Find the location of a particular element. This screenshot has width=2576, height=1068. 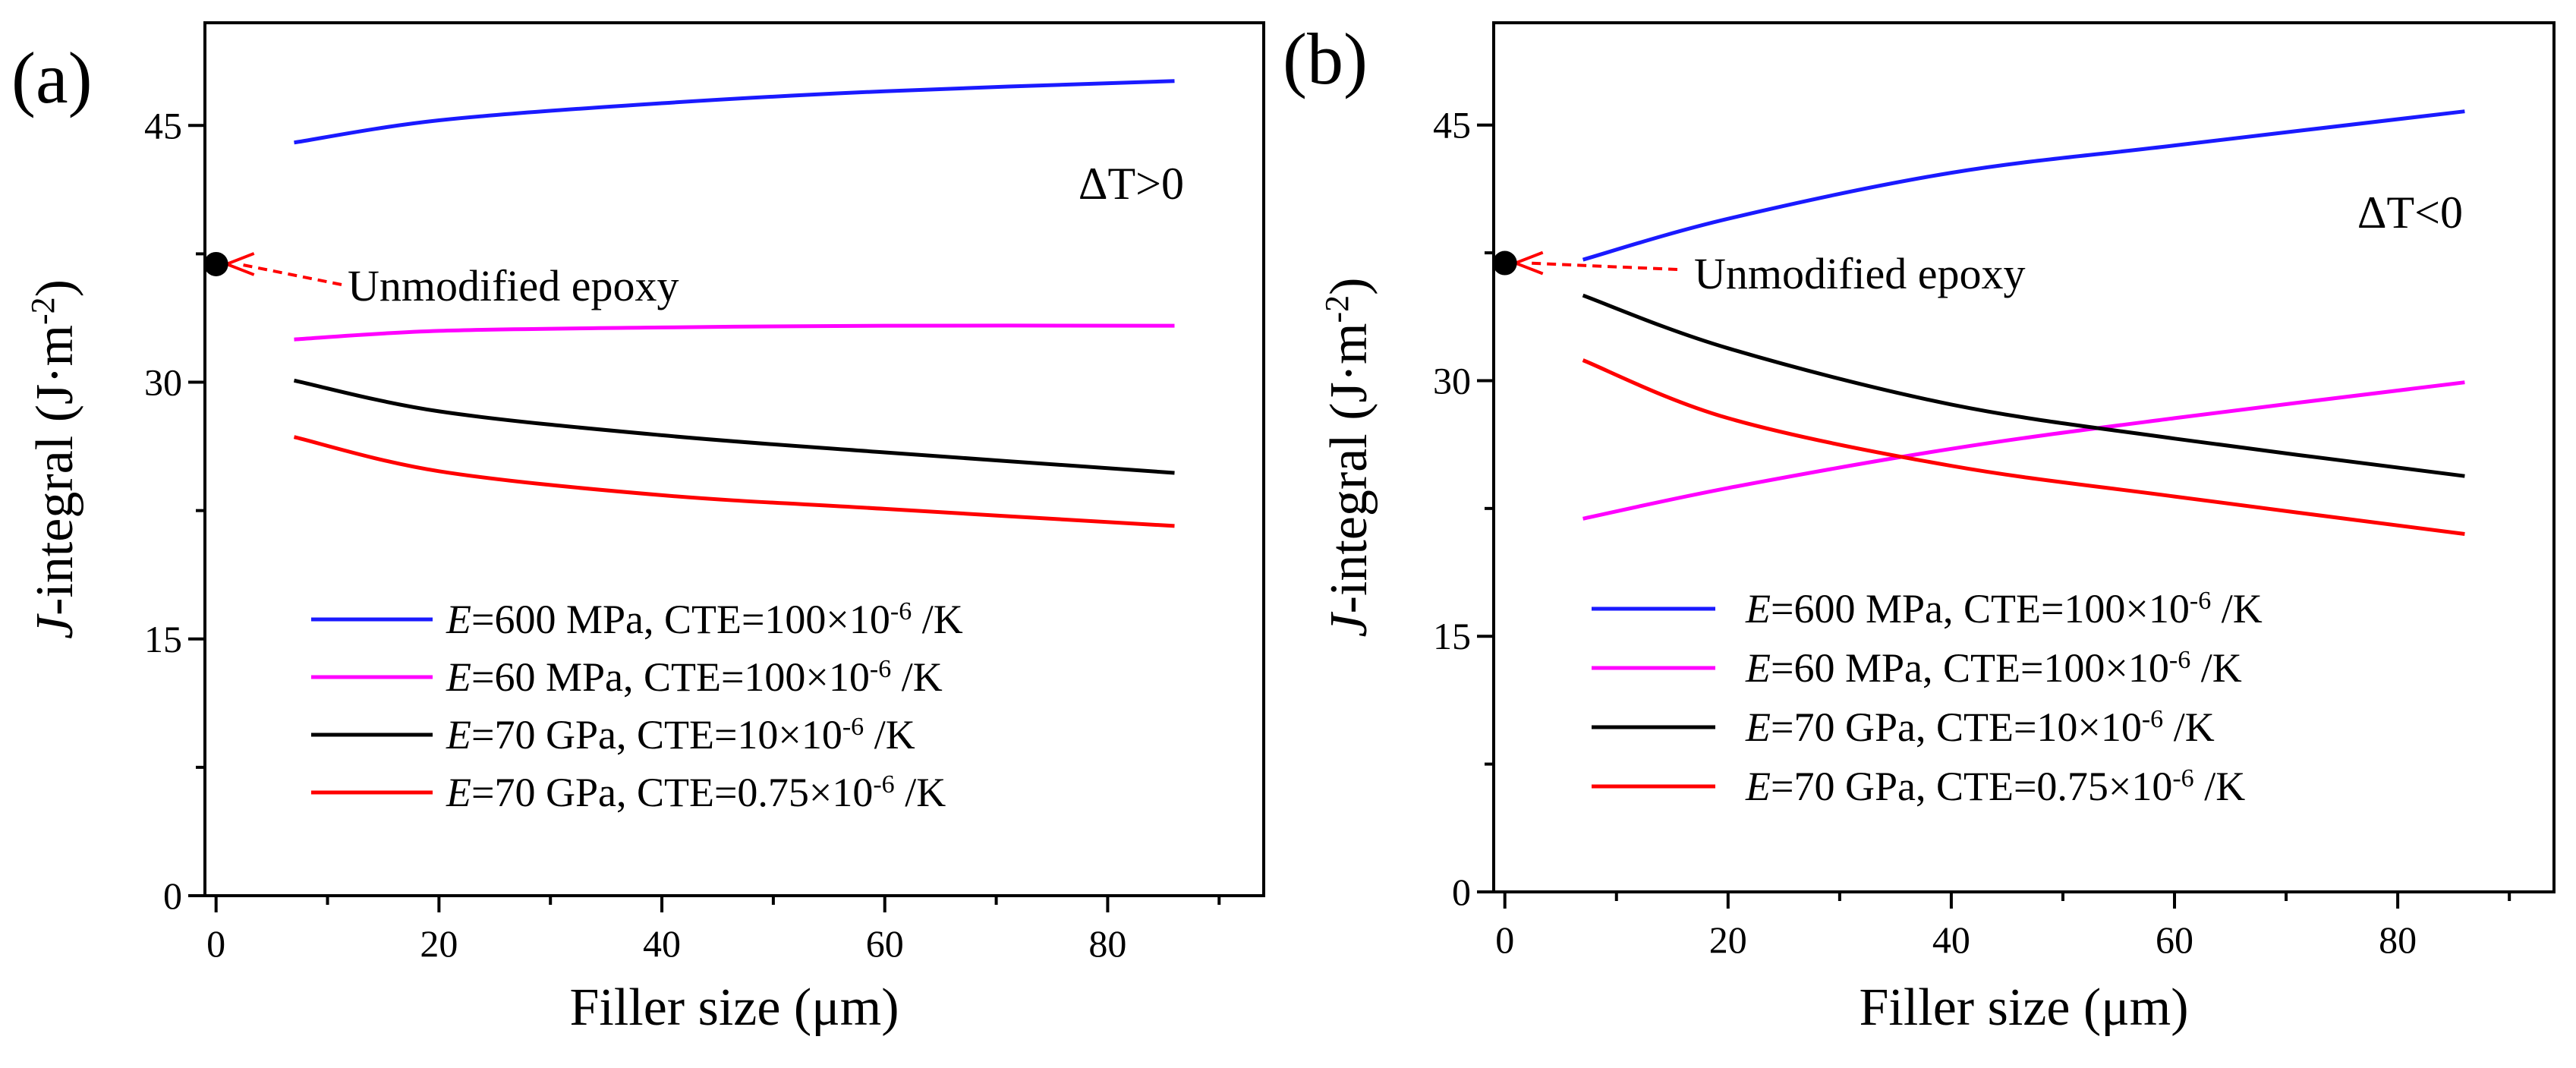

condition-label: ΔT<0 is located at coordinates (2410, 212).